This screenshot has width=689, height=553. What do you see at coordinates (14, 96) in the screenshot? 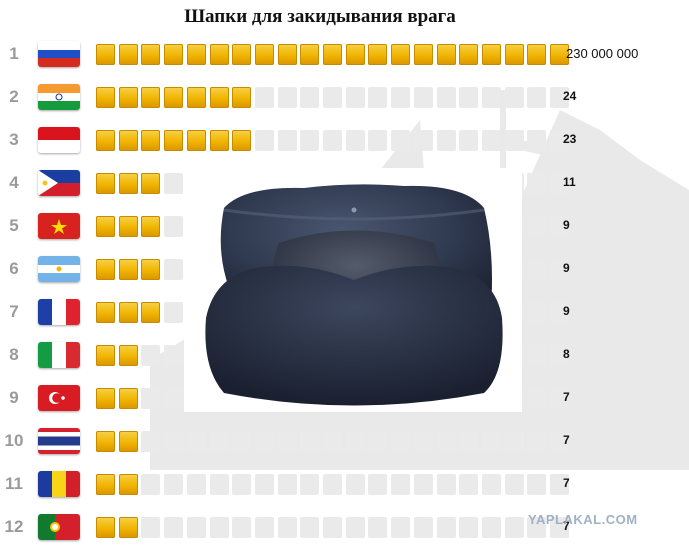
I see `rank-number: 2` at bounding box center [14, 96].